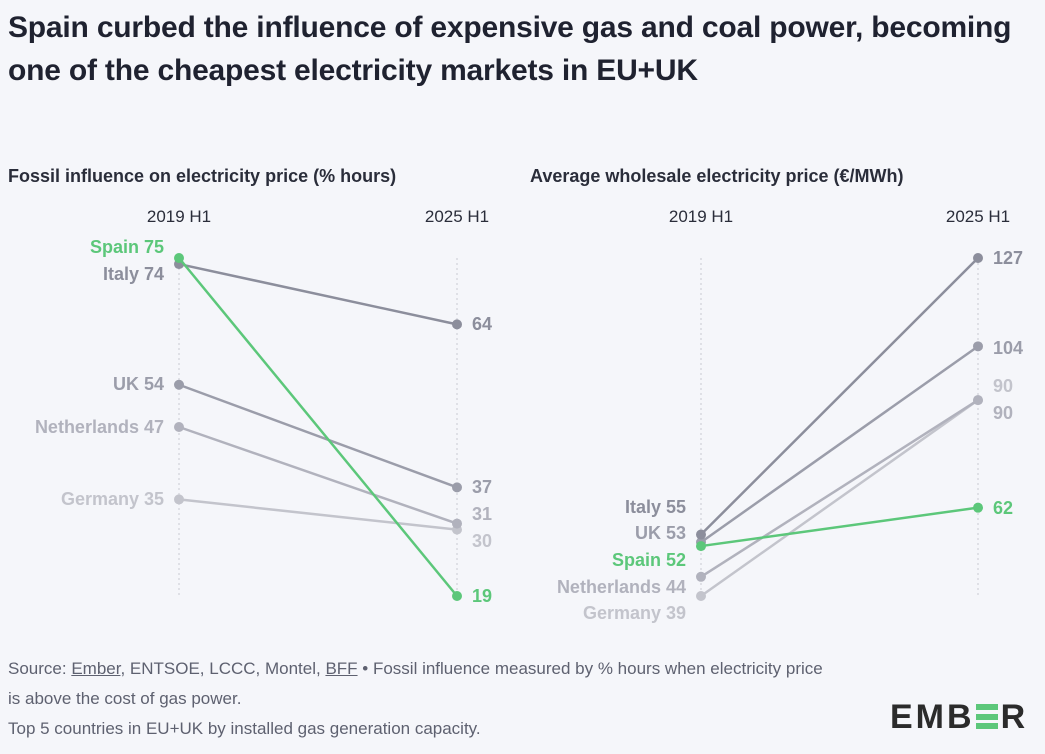  I want to click on label-start-italy: Italy 55, so click(655, 507).